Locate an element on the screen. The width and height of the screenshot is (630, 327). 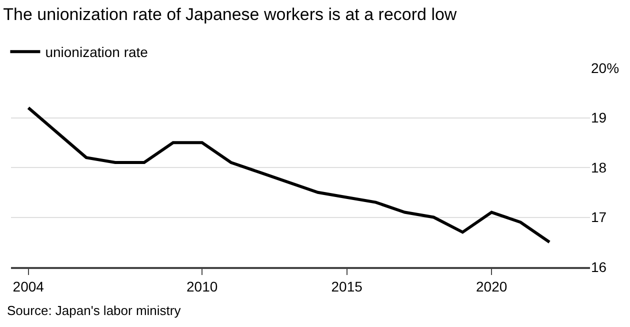
y-tick-label: 17 is located at coordinates (599, 217).